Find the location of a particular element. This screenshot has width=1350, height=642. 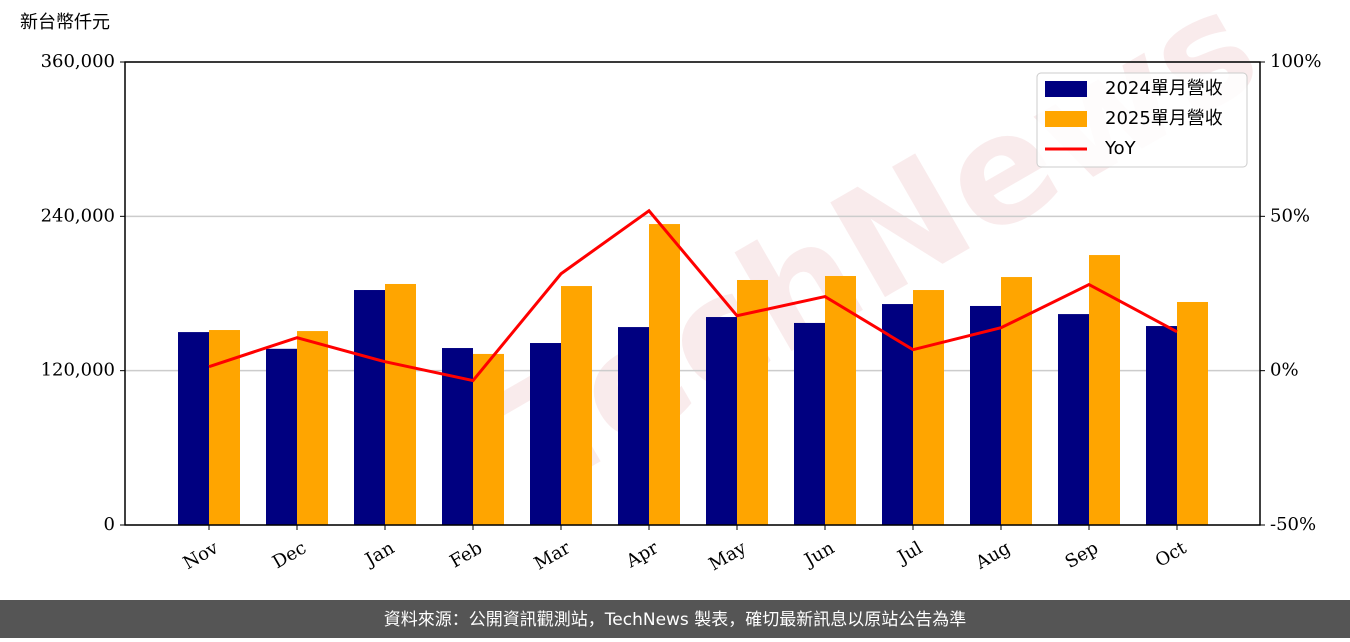

x-tick-label: Jun is located at coordinates (818, 554).